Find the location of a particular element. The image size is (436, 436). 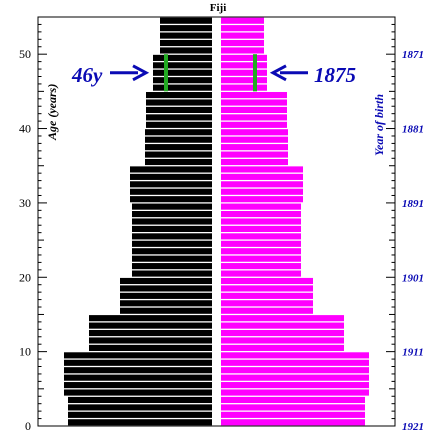

bar-age-label: 54 is located at coordinates (217, 22).